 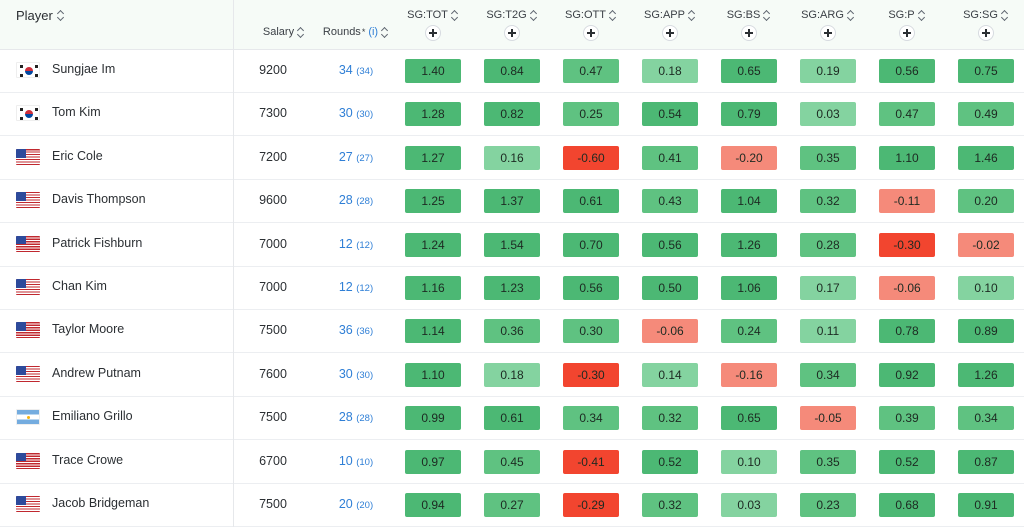 I want to click on rounds-sub: (20), so click(x=365, y=505).